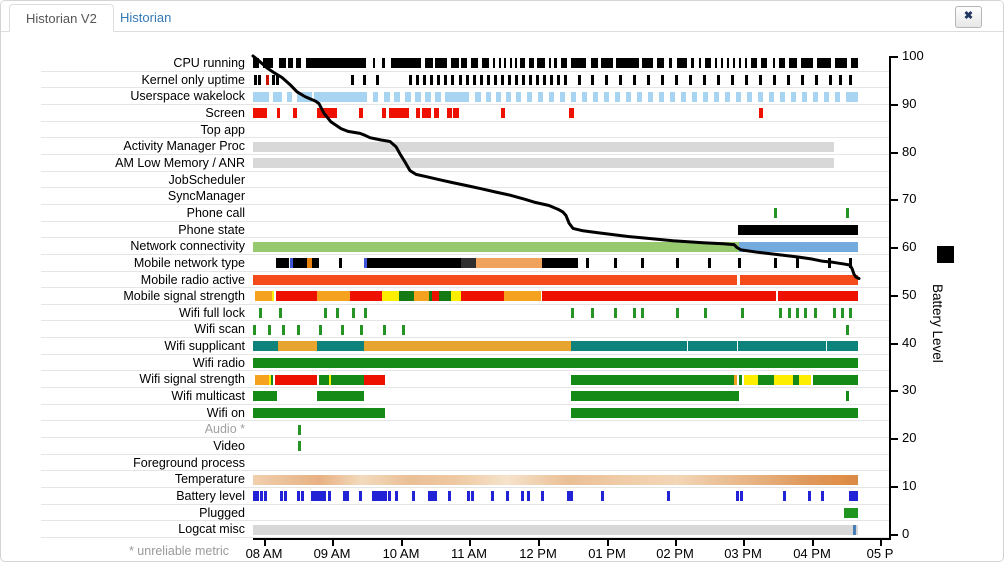  Describe the element at coordinates (909, 342) in the screenshot. I see `y-axis-tick-label: 40` at that location.